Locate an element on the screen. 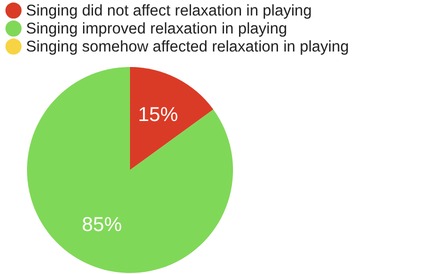 The image size is (431, 274). legend-label: Singing somehow affected relaxation in playing is located at coordinates (187, 47).